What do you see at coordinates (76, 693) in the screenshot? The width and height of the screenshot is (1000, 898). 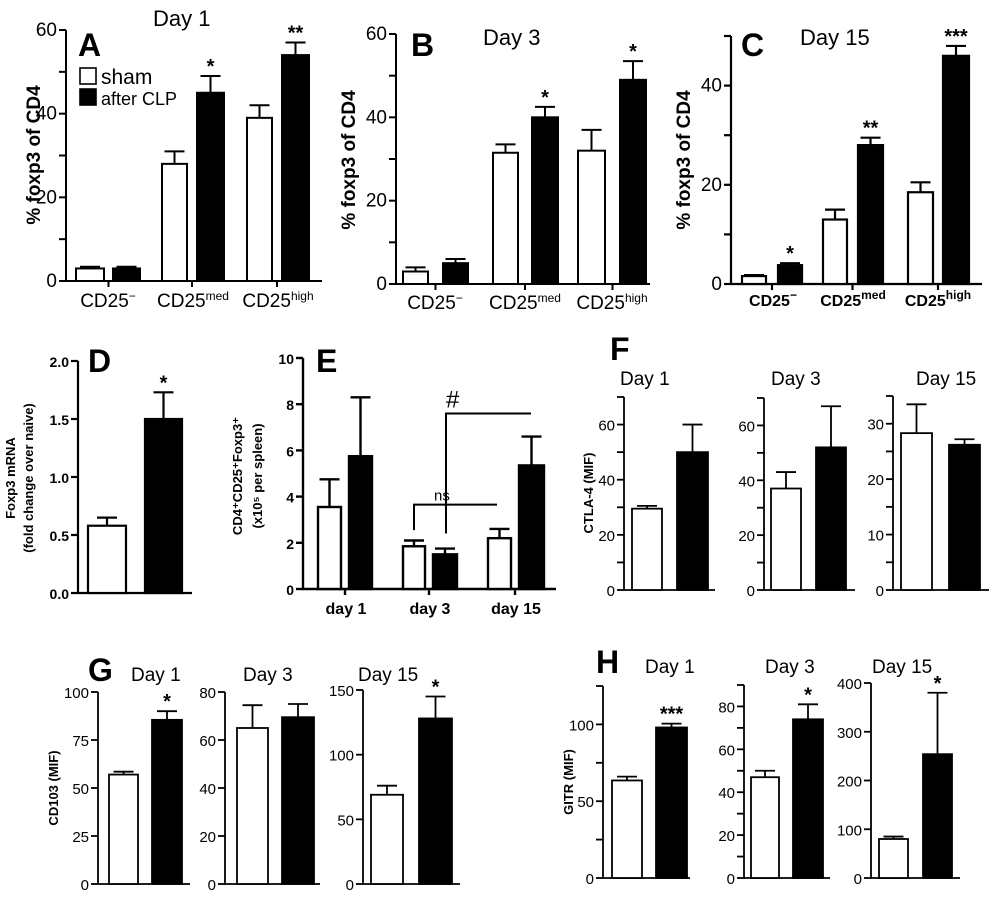 I see `y-tick-label: 100` at bounding box center [76, 693].